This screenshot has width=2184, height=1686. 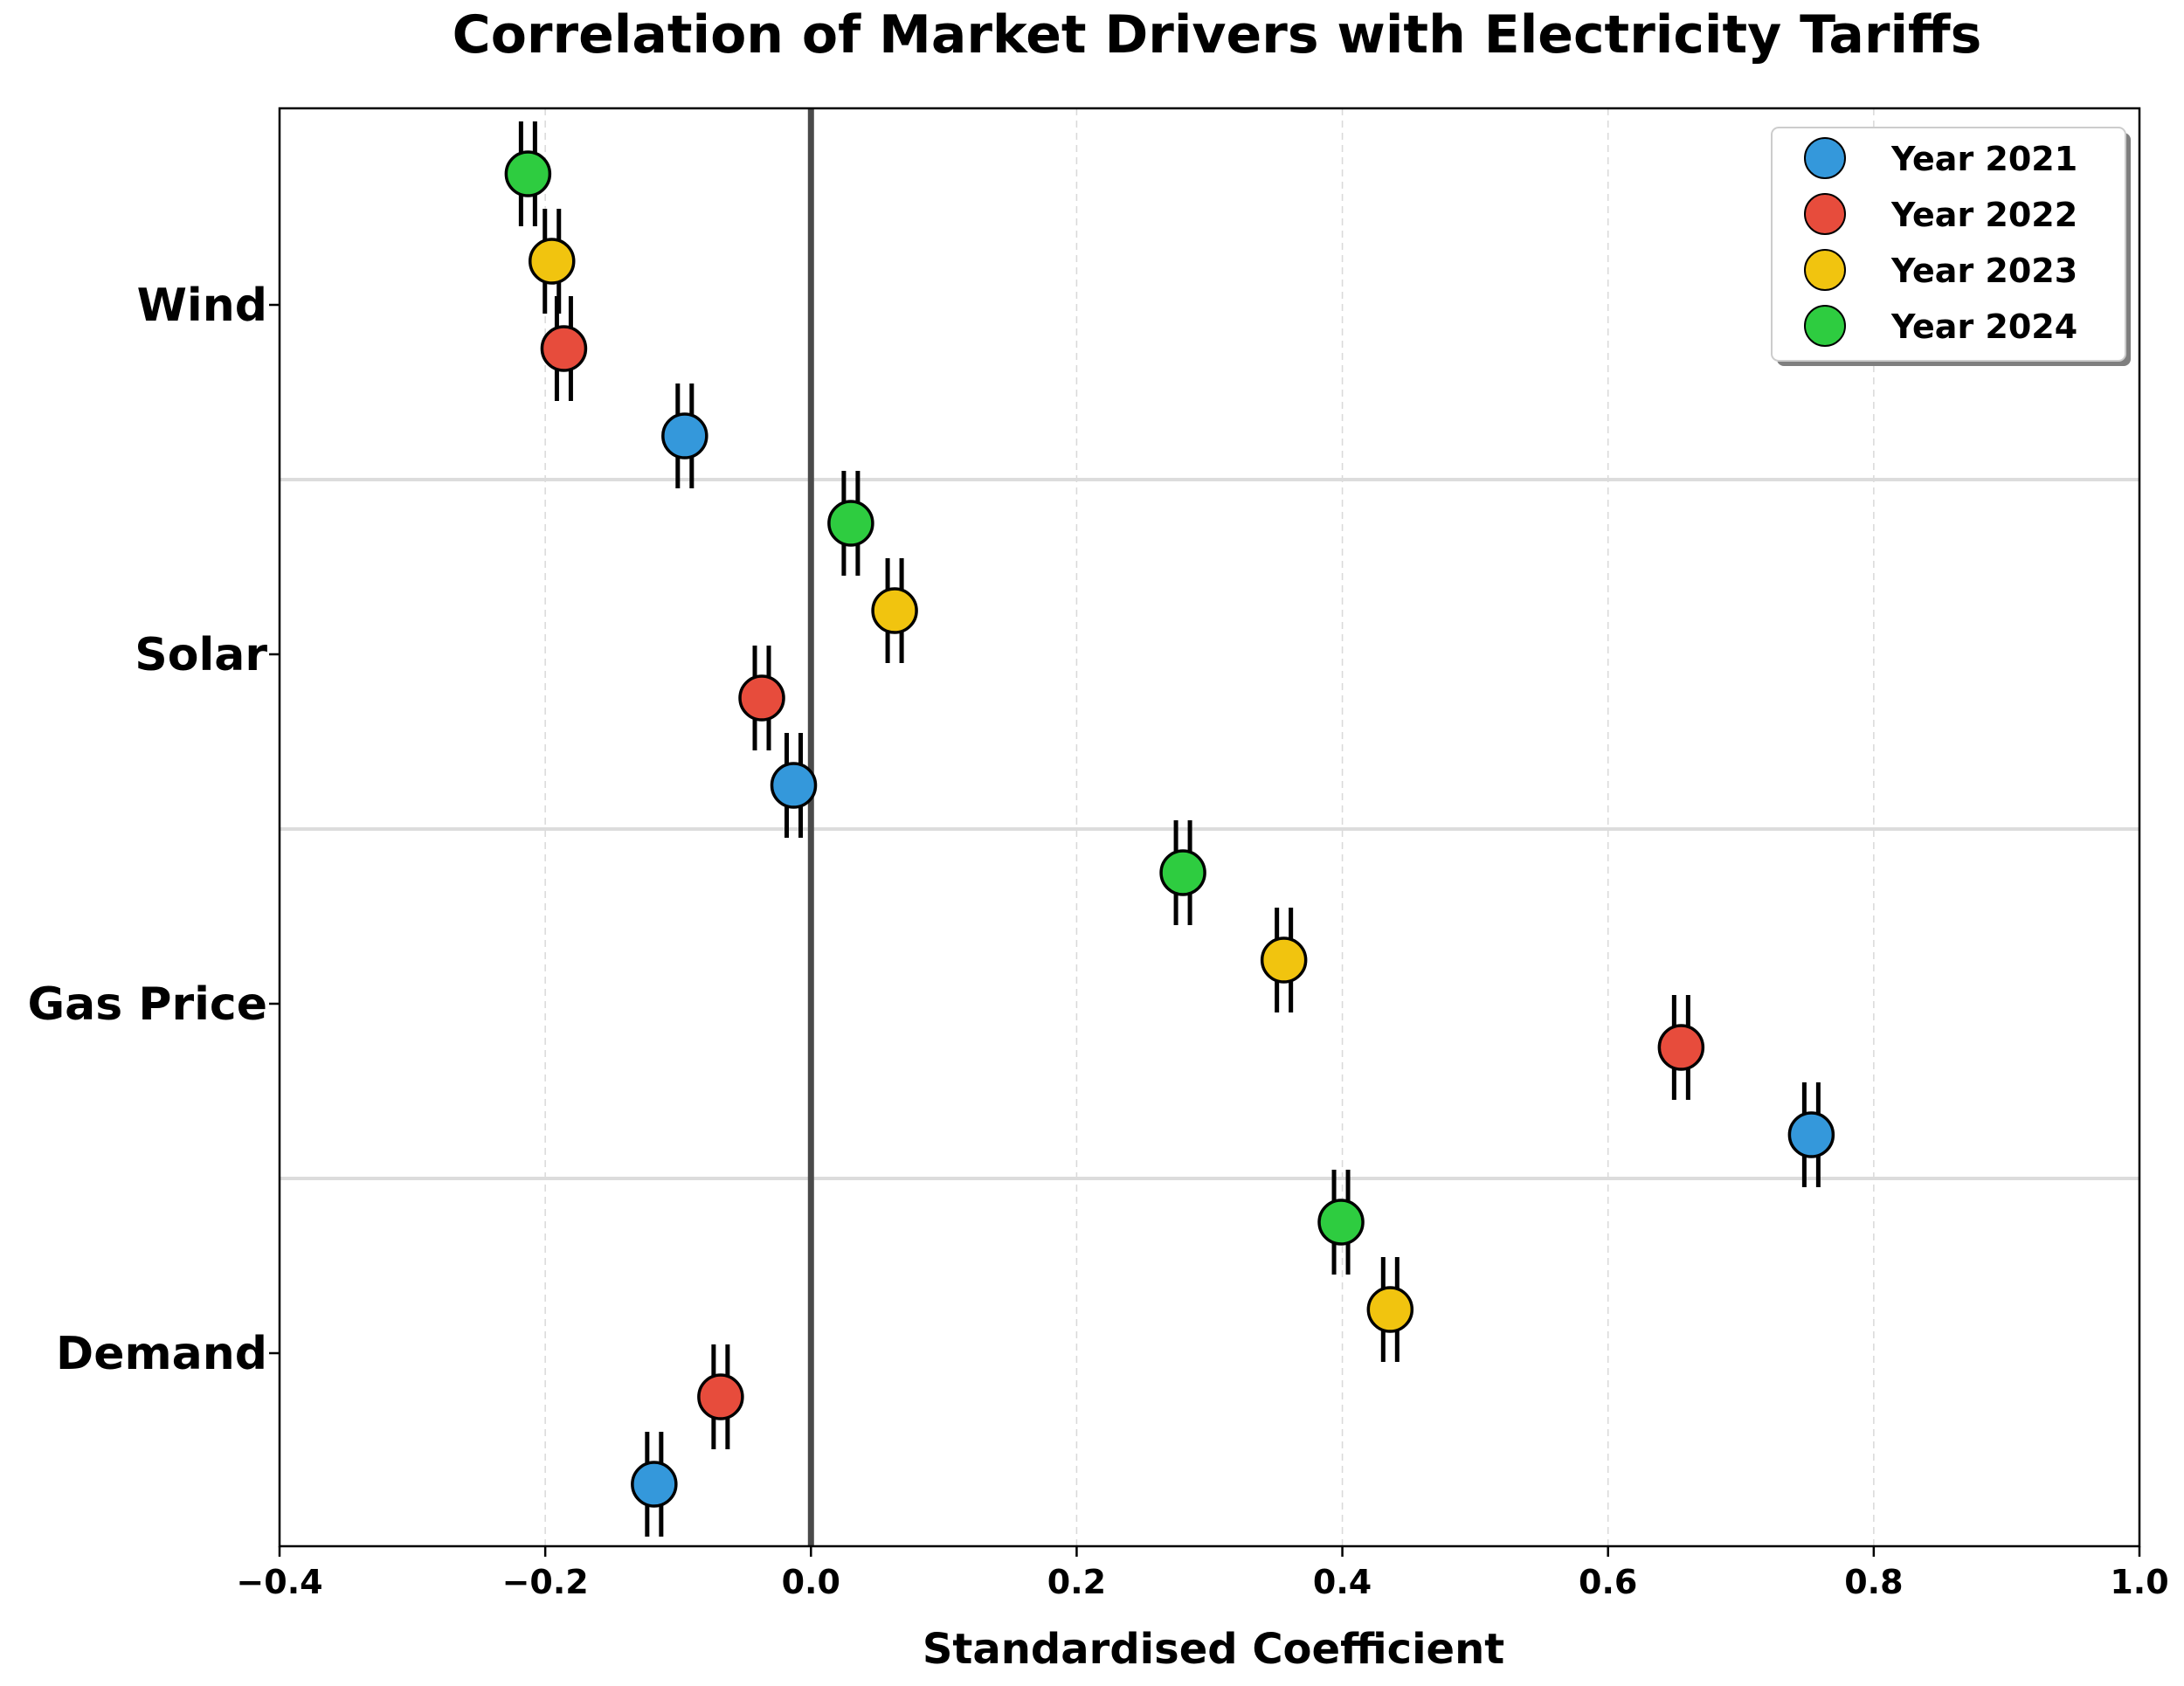 I want to click on legend-label: Year 2024, so click(x=1983, y=326).